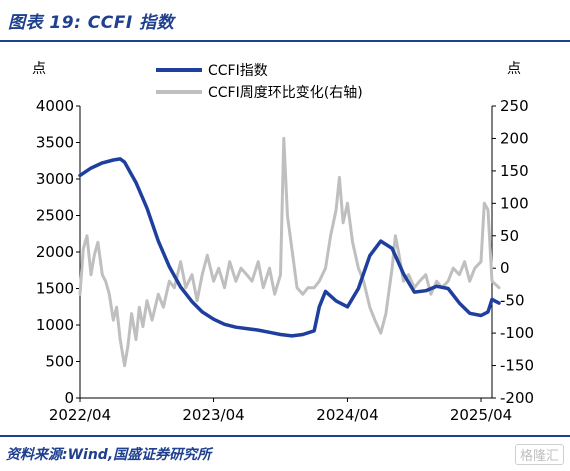  Describe the element at coordinates (55, 325) in the screenshot. I see `left-tick-label: 1000` at that location.